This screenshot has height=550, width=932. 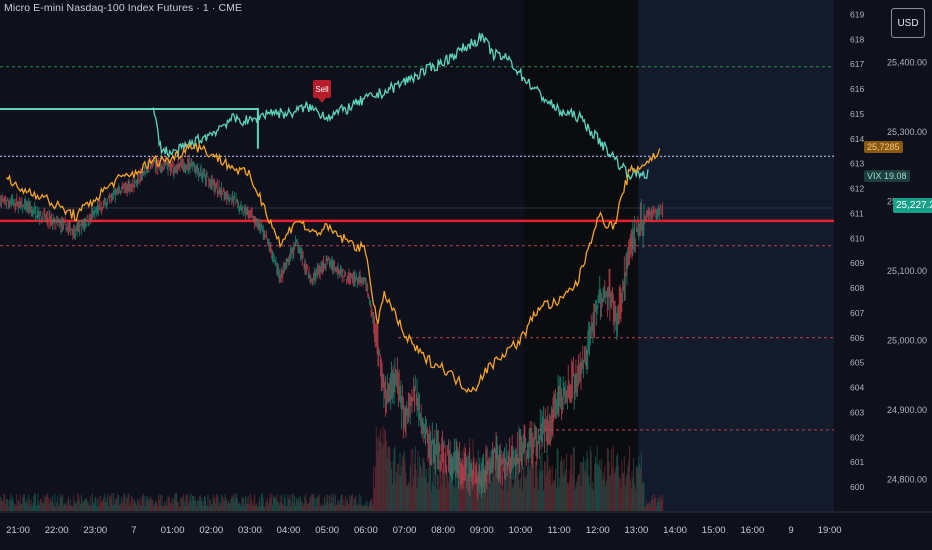 I want to click on x-axis-tick-label: 7, so click(x=133, y=530).